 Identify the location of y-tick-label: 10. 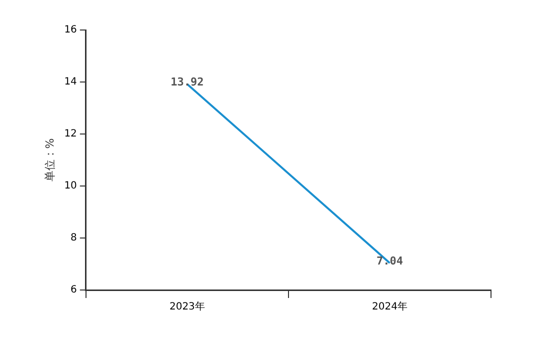
(70, 186).